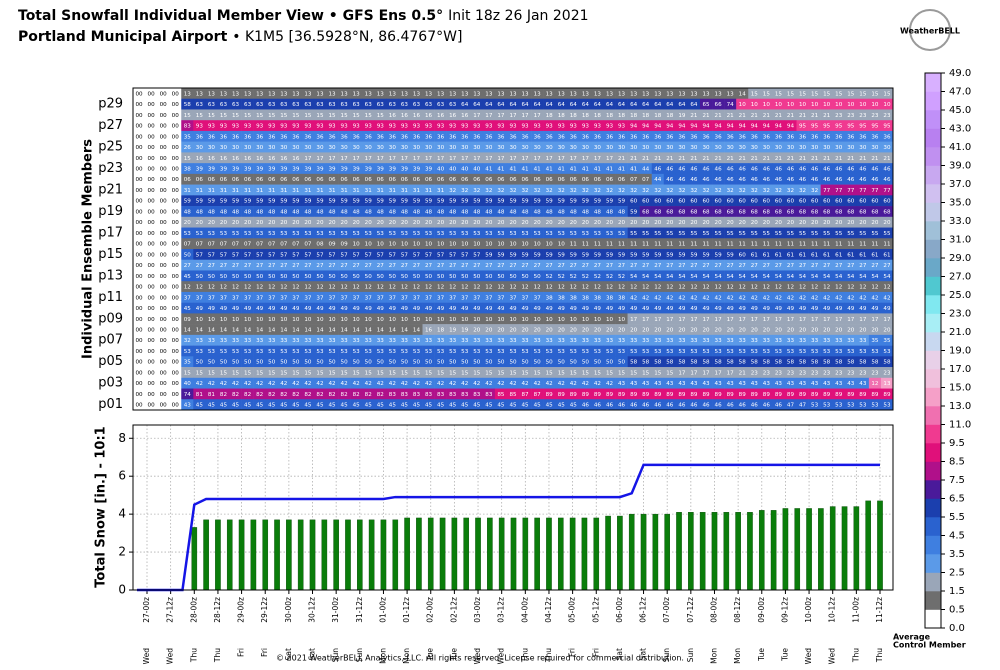  I want to click on heatmap-y-label: Individual Ensemble Members, so click(88, 249).